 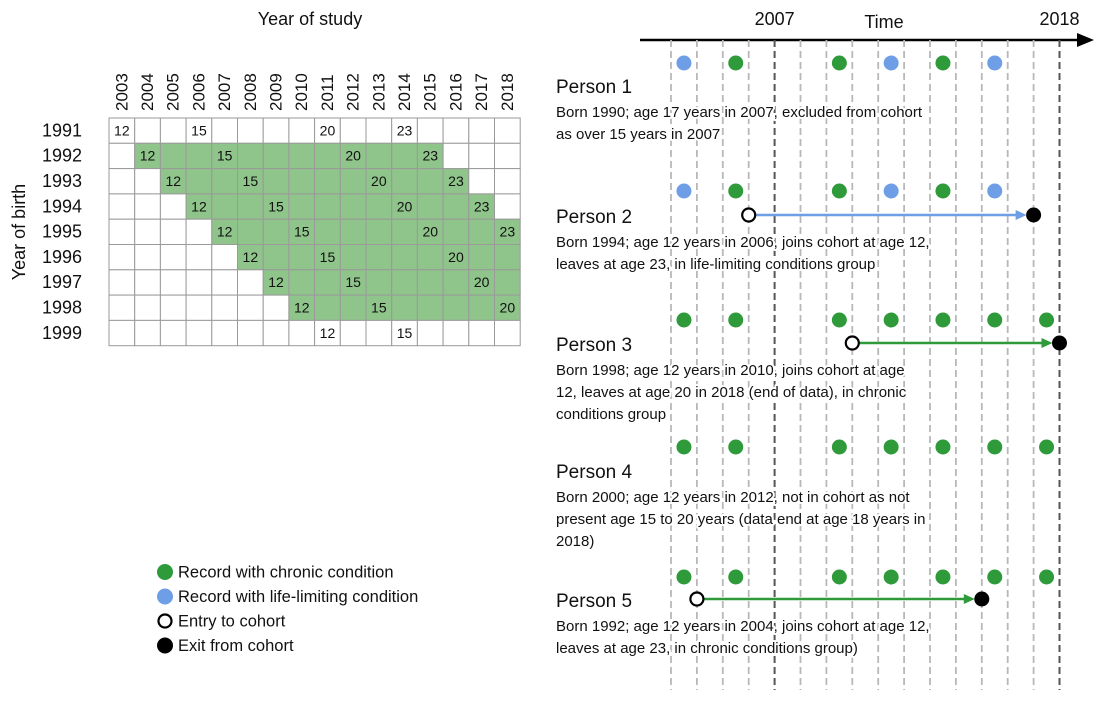 What do you see at coordinates (250, 92) in the screenshot?
I see `column-label: 2008` at bounding box center [250, 92].